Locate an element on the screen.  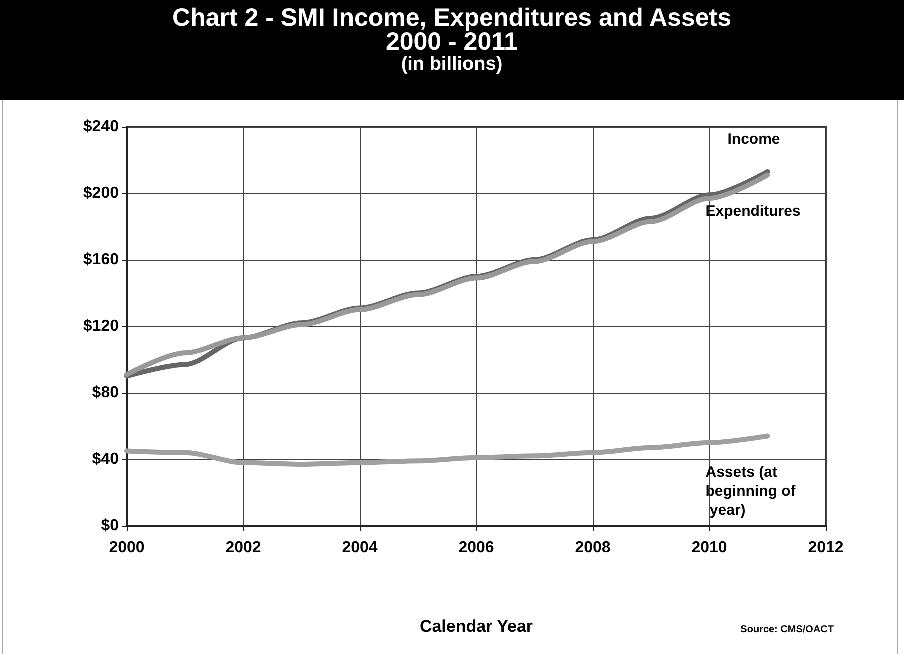
y-tick-label: $80 is located at coordinates (106, 393).